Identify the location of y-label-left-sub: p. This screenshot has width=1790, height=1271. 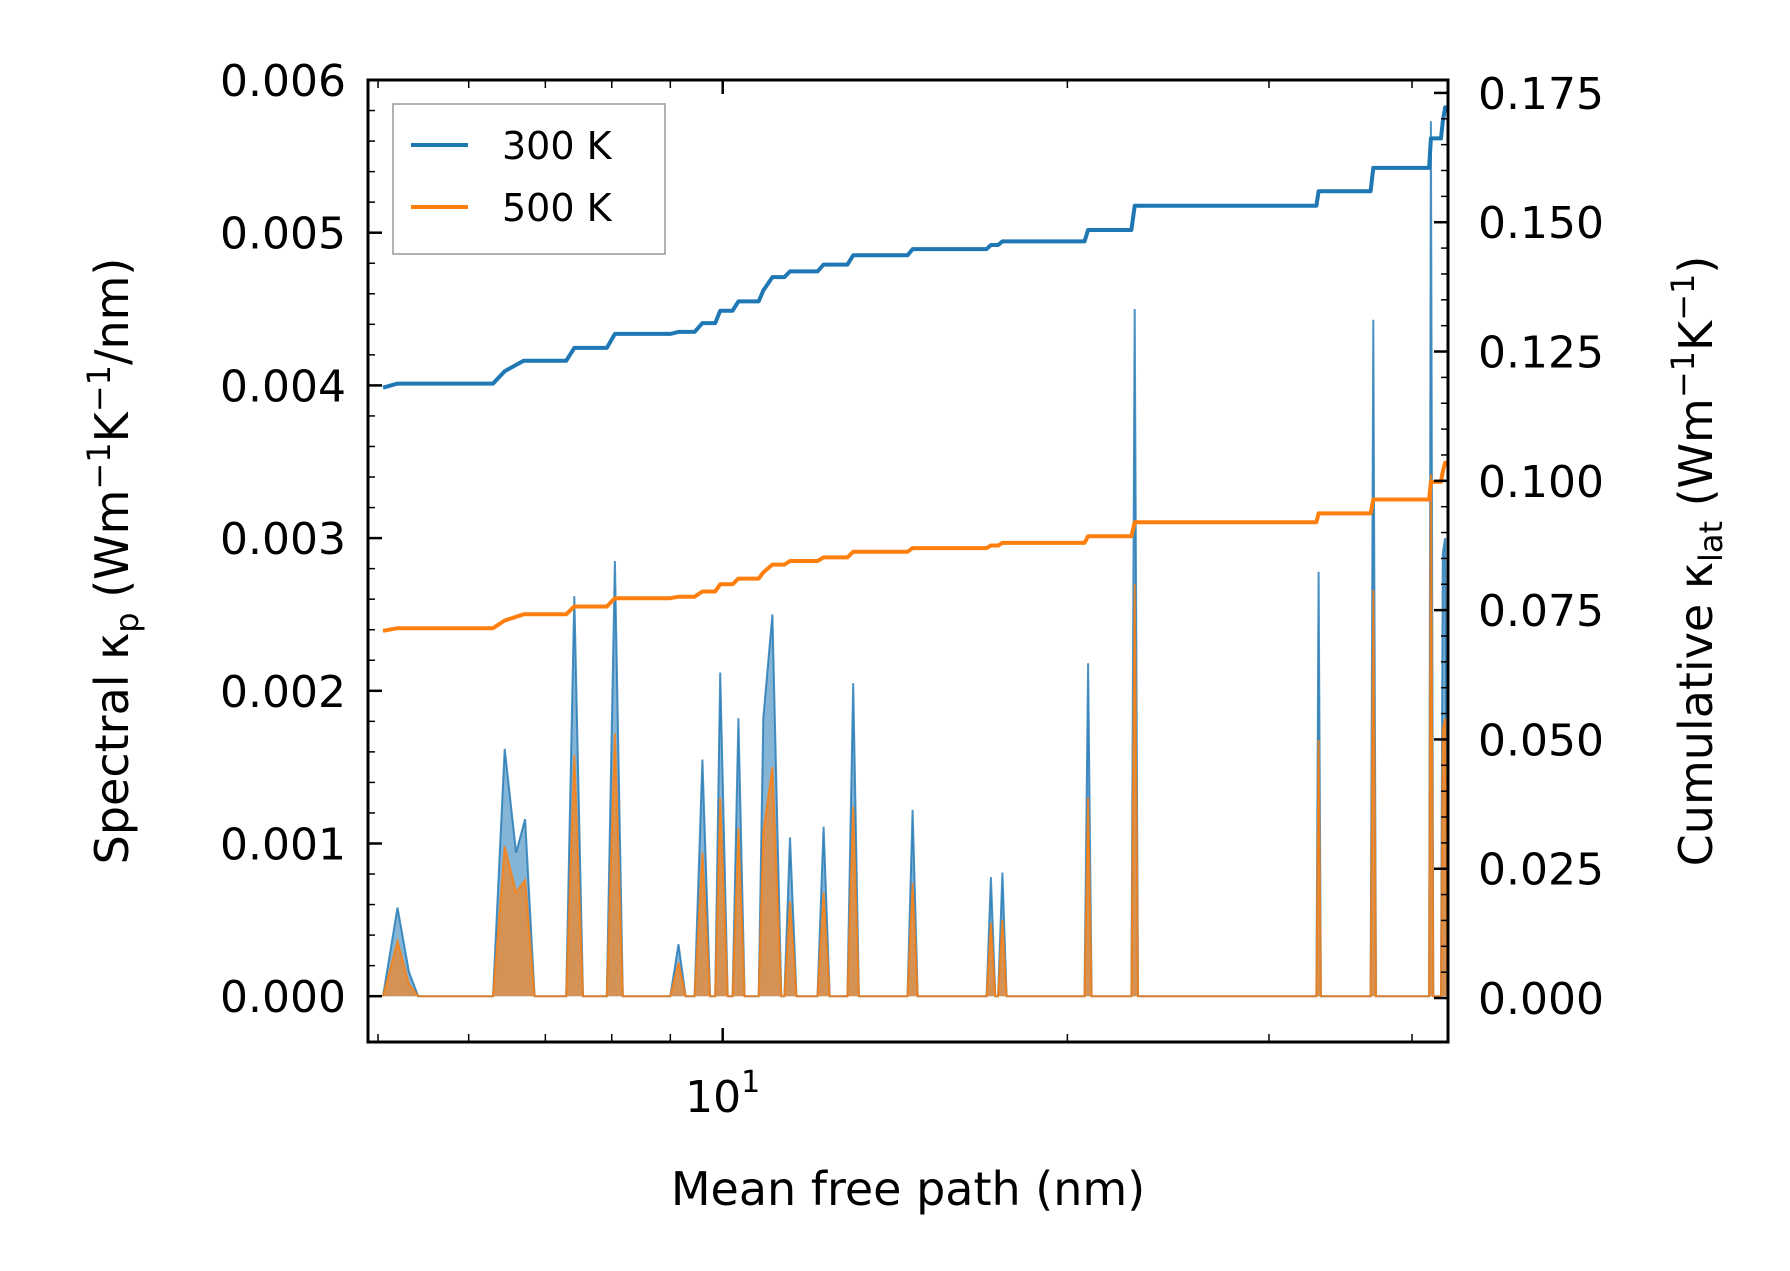
(127, 622).